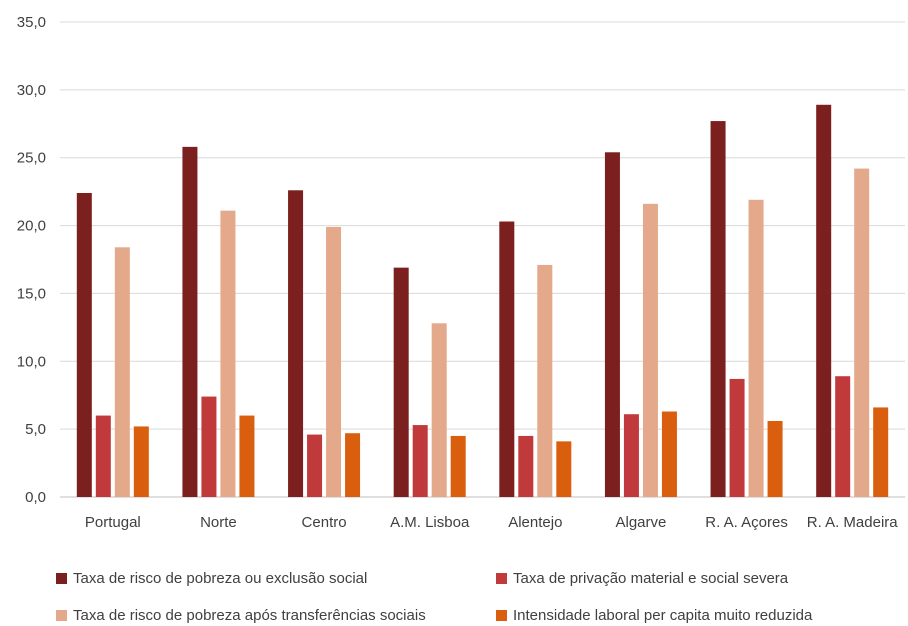 The width and height of the screenshot is (908, 626). What do you see at coordinates (31, 293) in the screenshot?
I see `y-tick-label: 15,0` at bounding box center [31, 293].